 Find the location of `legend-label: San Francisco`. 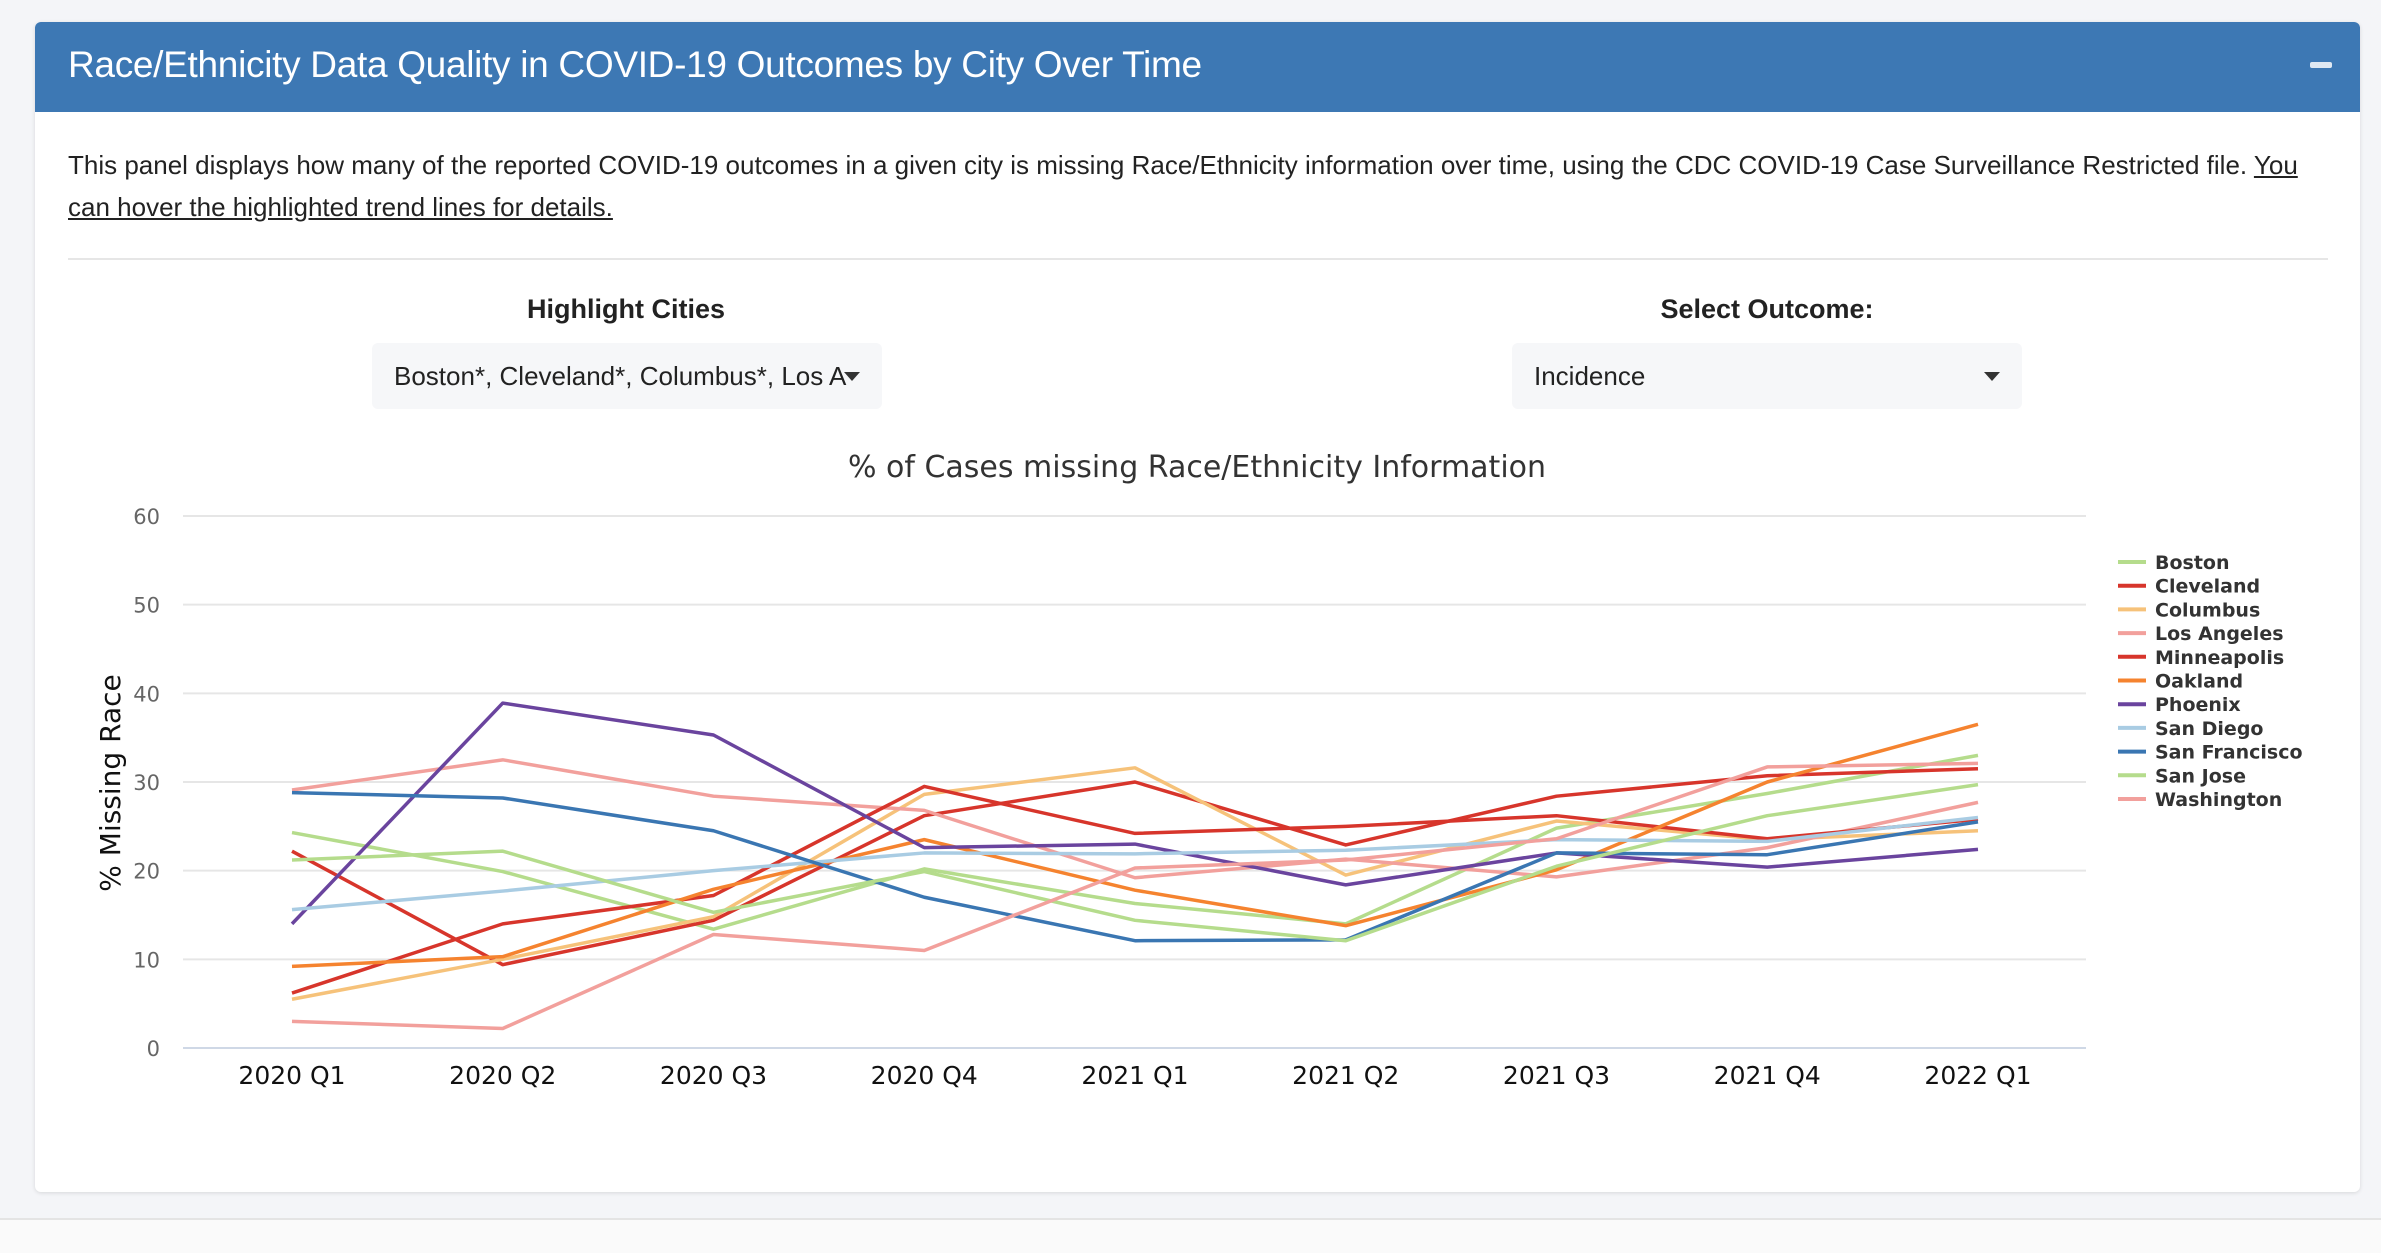

legend-label: San Francisco is located at coordinates (2229, 753).